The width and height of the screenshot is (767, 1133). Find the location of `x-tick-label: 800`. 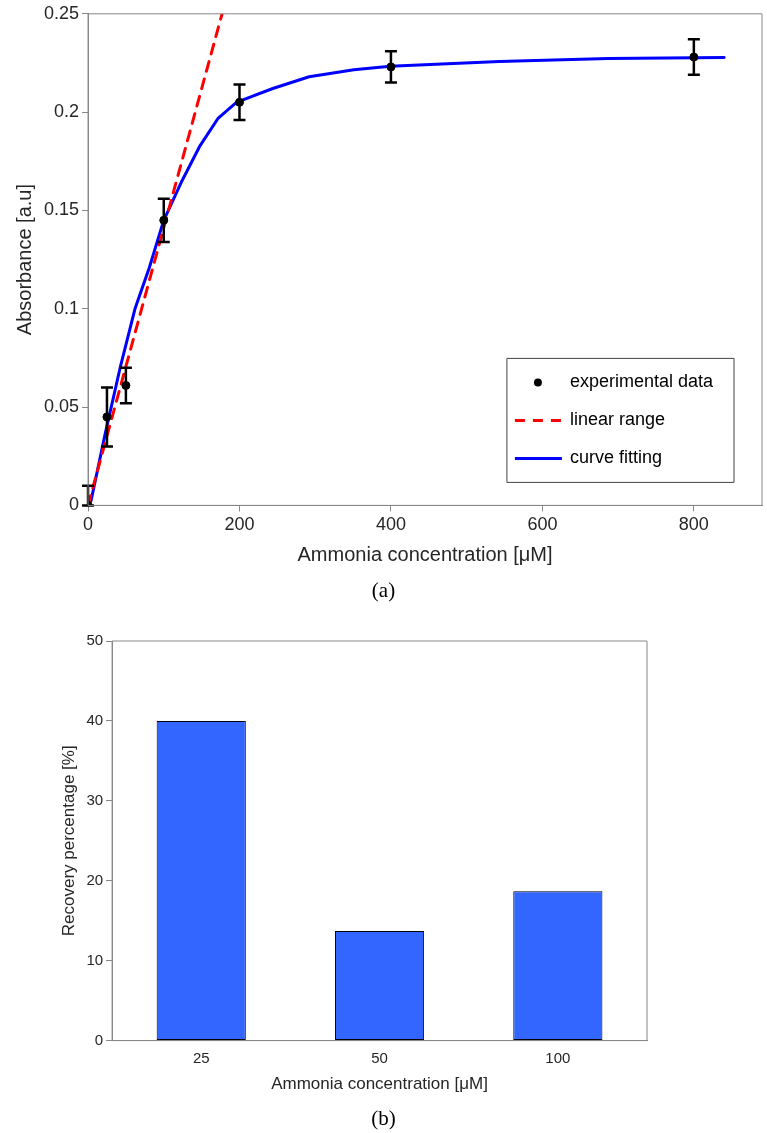

x-tick-label: 800 is located at coordinates (693, 524).